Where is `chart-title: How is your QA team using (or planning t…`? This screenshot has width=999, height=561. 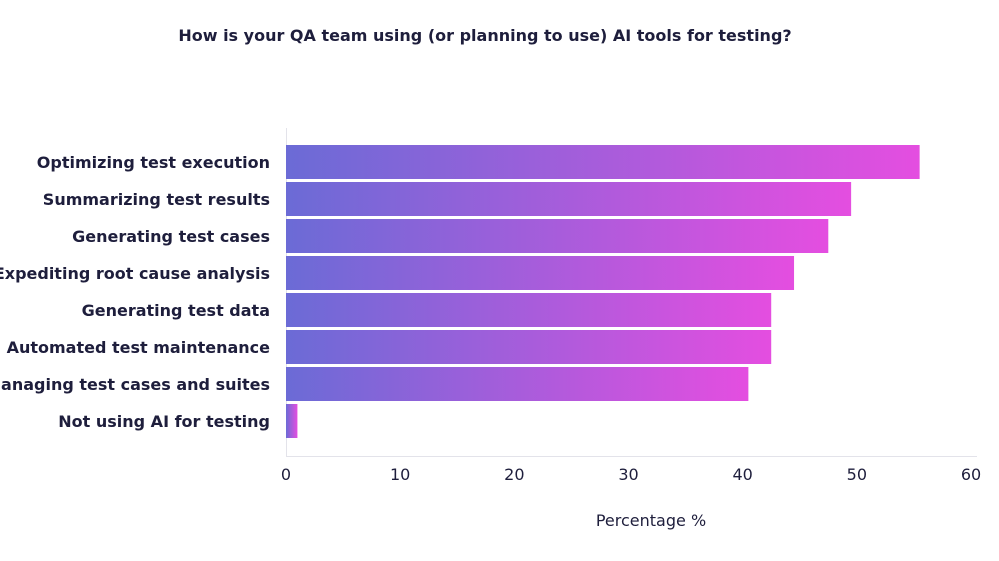
chart-title: How is your QA team using (or planning t… is located at coordinates (485, 35).